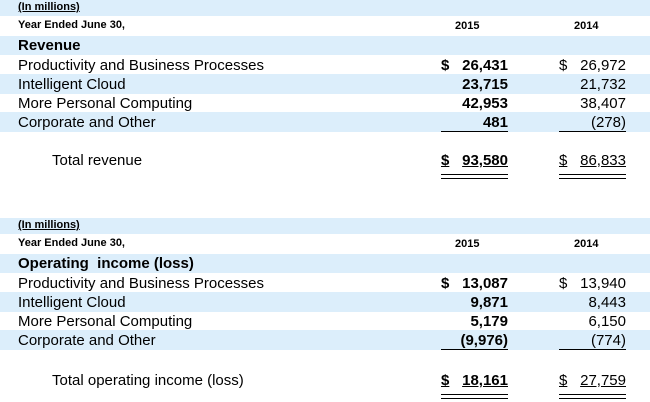  What do you see at coordinates (325, 84) in the screenshot?
I see `table-row: Intelligent Cloud 23,715 21,732` at bounding box center [325, 84].